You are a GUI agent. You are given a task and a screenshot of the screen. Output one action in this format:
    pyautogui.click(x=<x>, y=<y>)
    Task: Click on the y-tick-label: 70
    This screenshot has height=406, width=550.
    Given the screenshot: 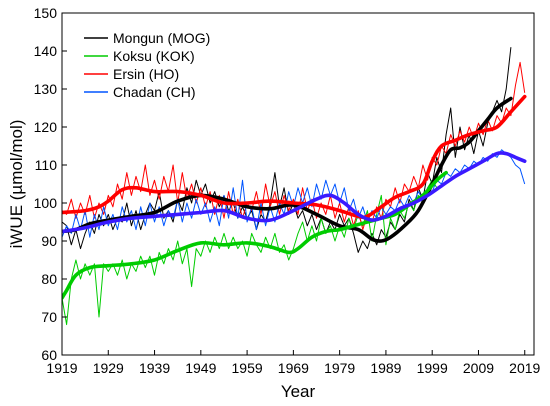 What is the action you would take?
    pyautogui.click(x=49, y=317)
    